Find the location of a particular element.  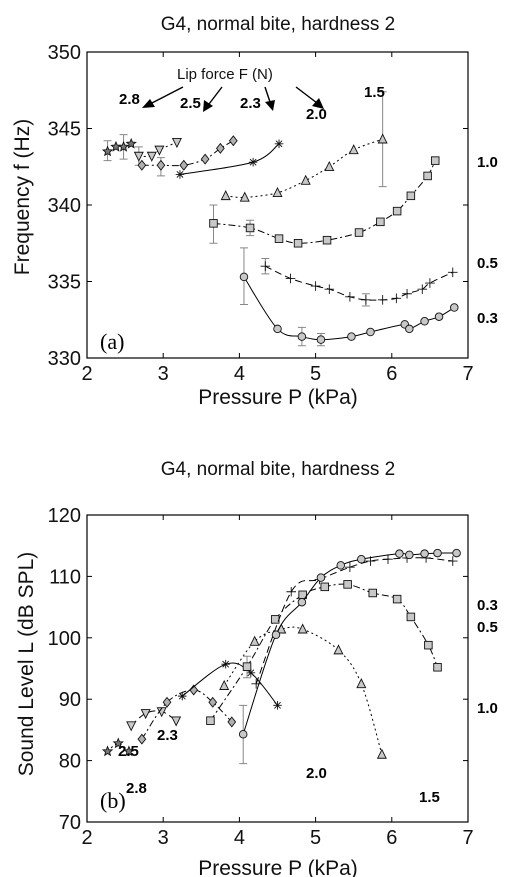

series-2.3: 2.3 is located at coordinates (187, 714).